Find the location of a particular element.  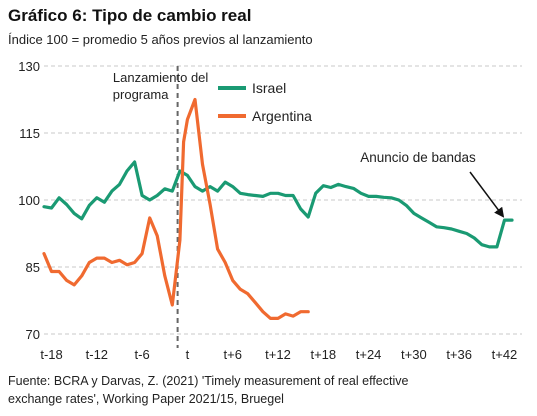

x-tick-label: t+42 is located at coordinates (505, 354).